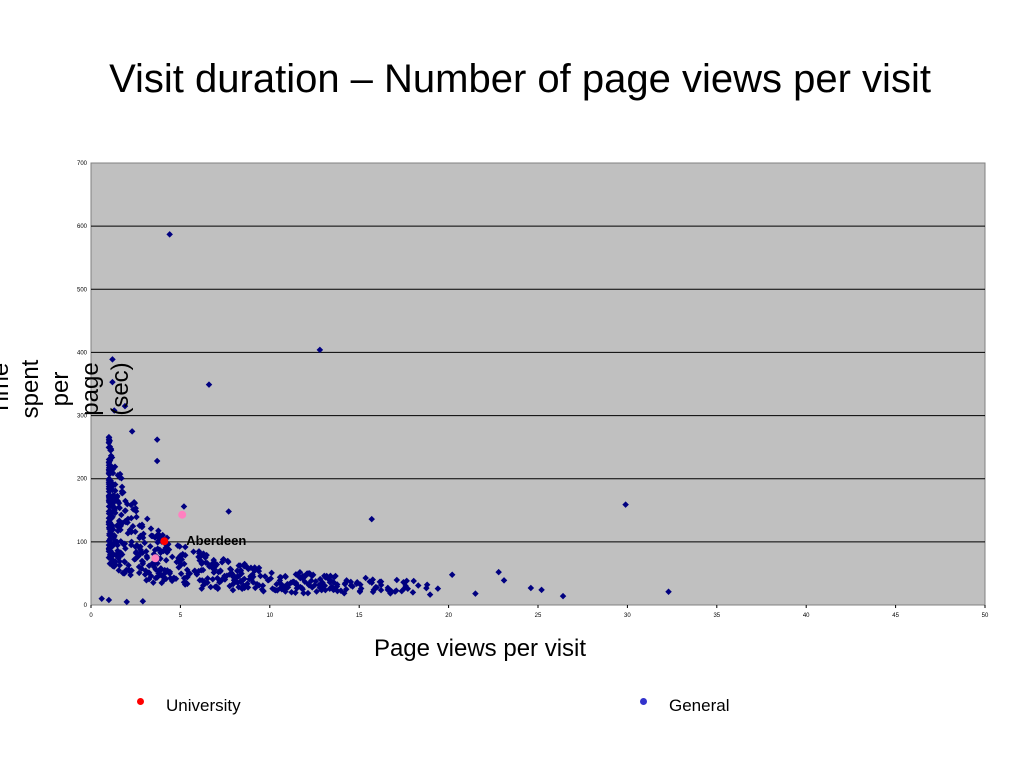  I want to click on y-axis-label: Time spent per page (sec), so click(67, 389).